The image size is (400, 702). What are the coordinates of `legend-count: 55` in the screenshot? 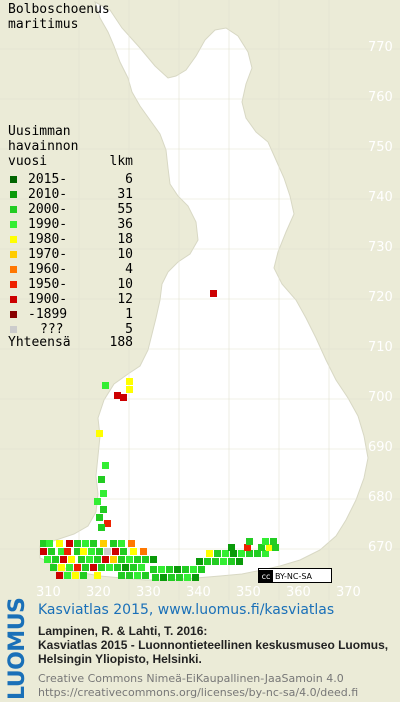 It's located at (125, 209).